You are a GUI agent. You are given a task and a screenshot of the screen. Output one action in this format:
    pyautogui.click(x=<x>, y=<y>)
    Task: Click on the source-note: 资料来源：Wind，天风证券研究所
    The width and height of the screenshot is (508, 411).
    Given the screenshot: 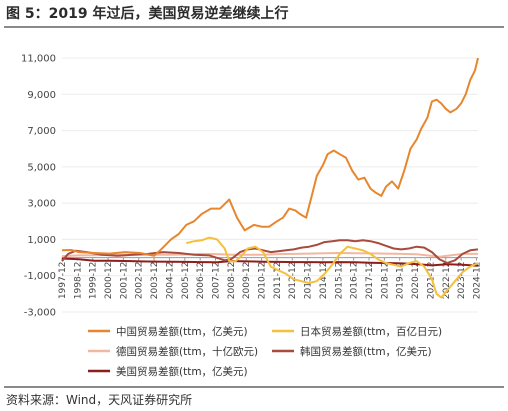 What is the action you would take?
    pyautogui.click(x=99, y=400)
    